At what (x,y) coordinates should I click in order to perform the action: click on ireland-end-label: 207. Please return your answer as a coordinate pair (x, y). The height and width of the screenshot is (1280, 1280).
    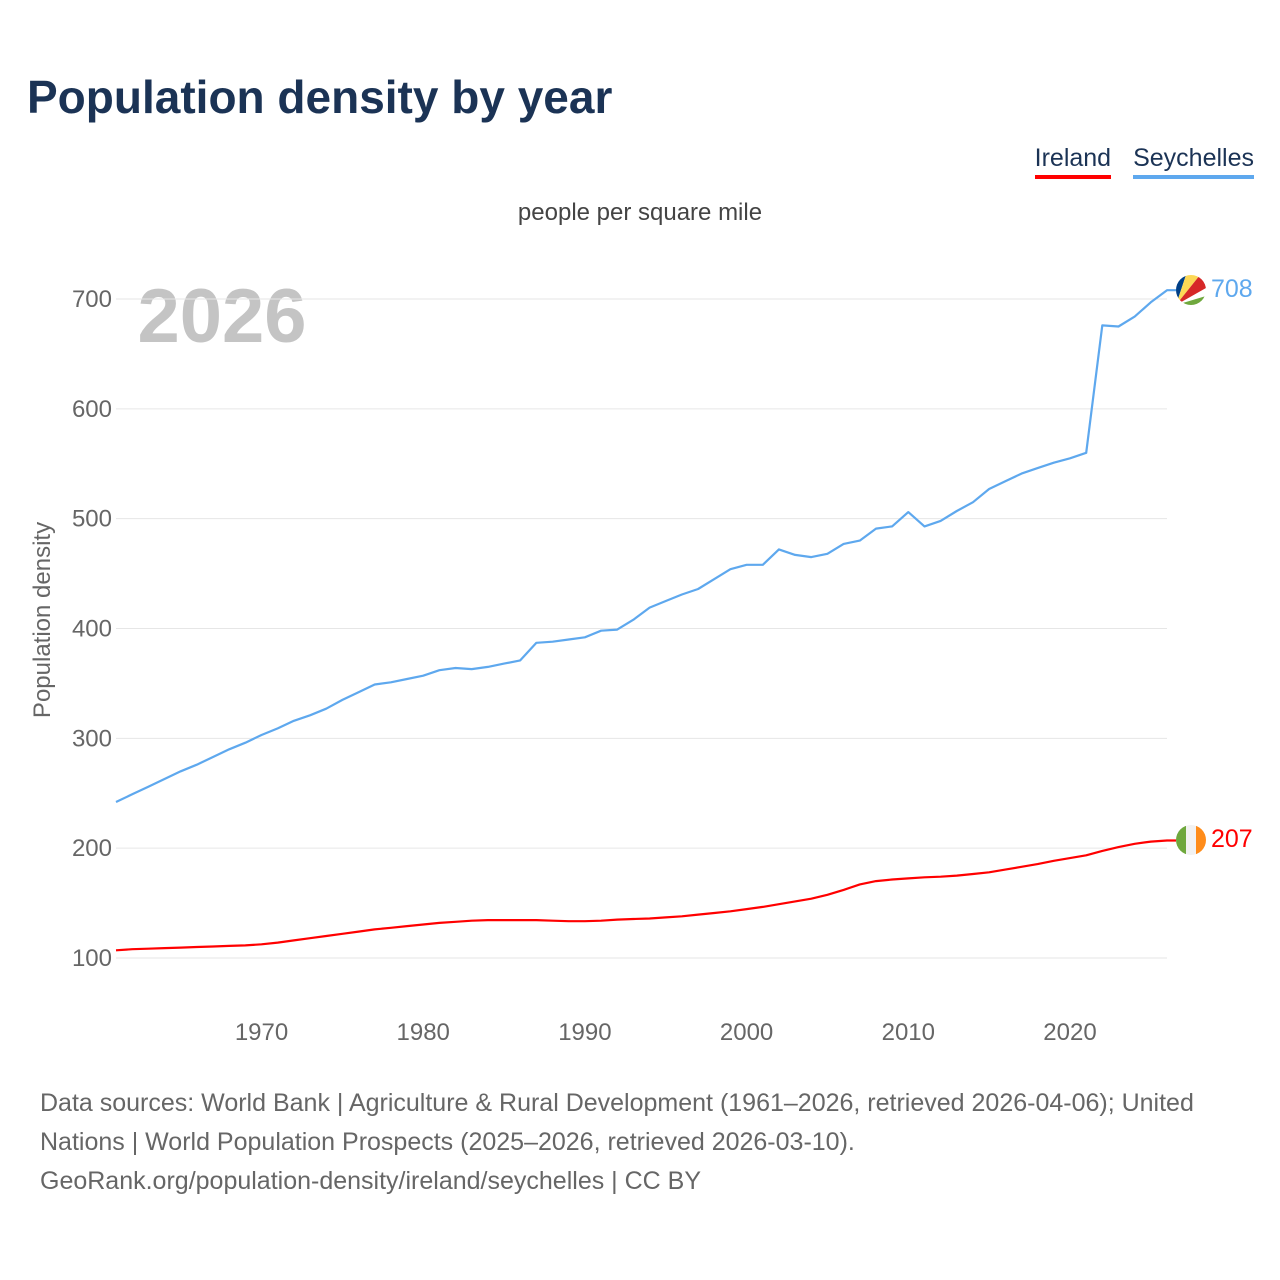
    Looking at the image, I should click on (1232, 839).